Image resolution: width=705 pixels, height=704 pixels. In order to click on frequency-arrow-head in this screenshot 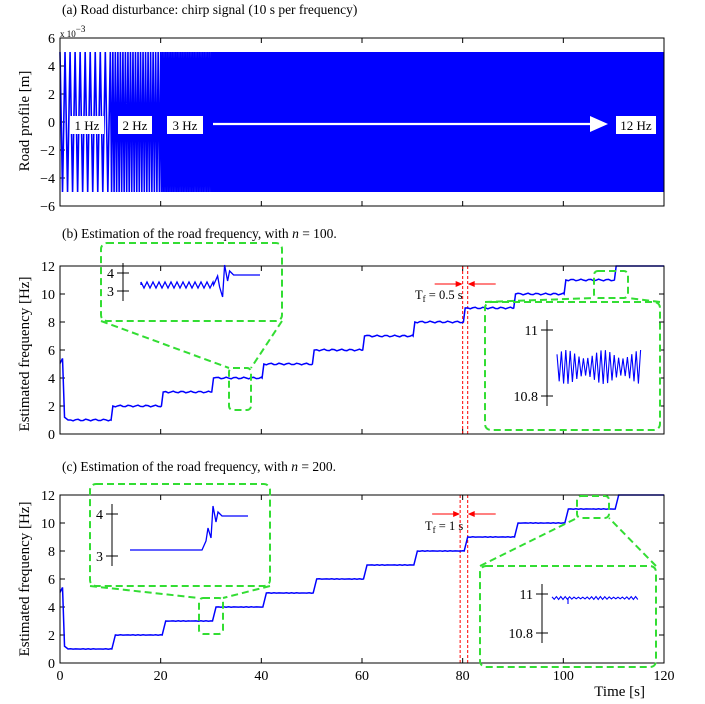, I will do `click(599, 124)`.